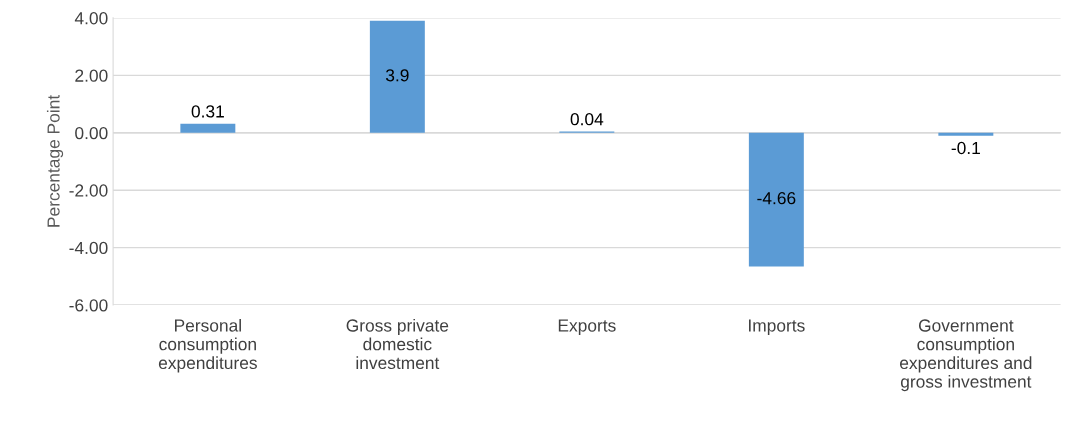 The image size is (1067, 437). I want to click on data-label: 3.9, so click(397, 75).